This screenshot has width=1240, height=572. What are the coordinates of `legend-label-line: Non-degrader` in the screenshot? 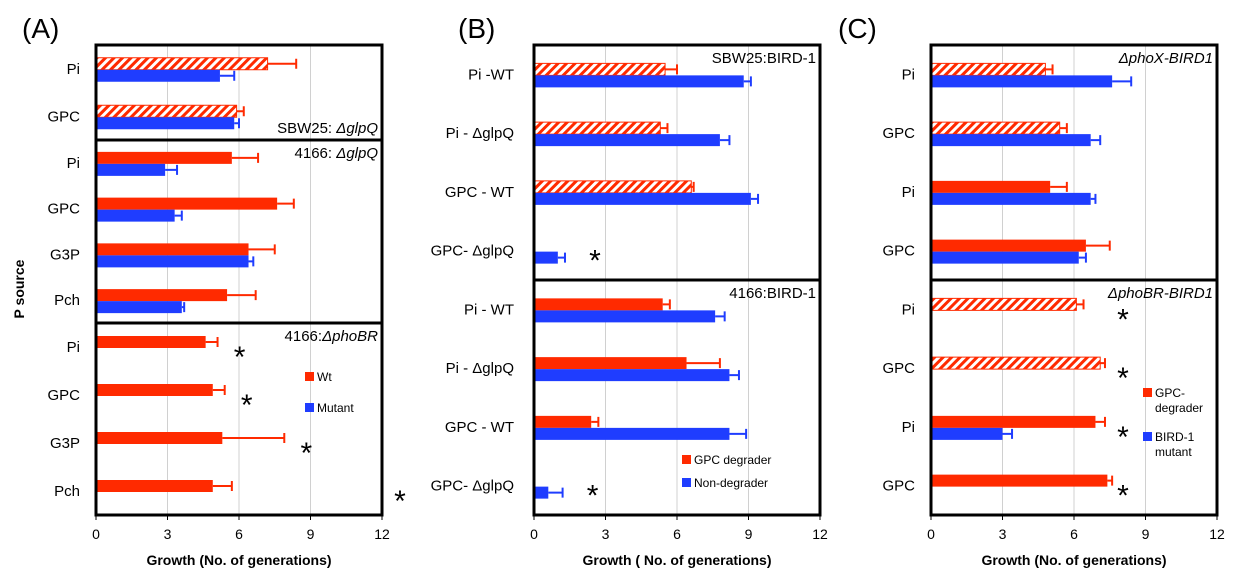 It's located at (731, 483).